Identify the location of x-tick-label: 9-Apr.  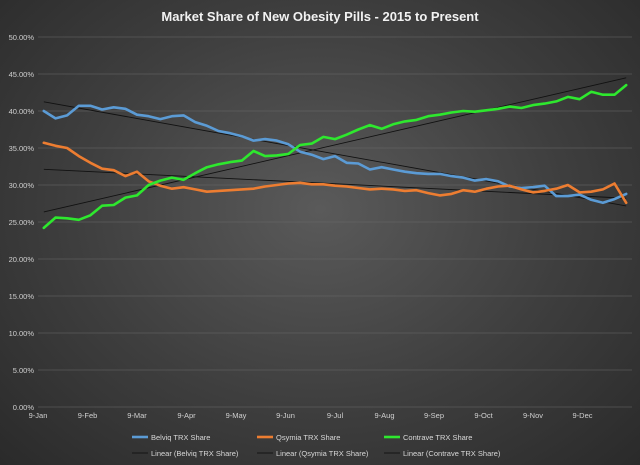
(186, 415).